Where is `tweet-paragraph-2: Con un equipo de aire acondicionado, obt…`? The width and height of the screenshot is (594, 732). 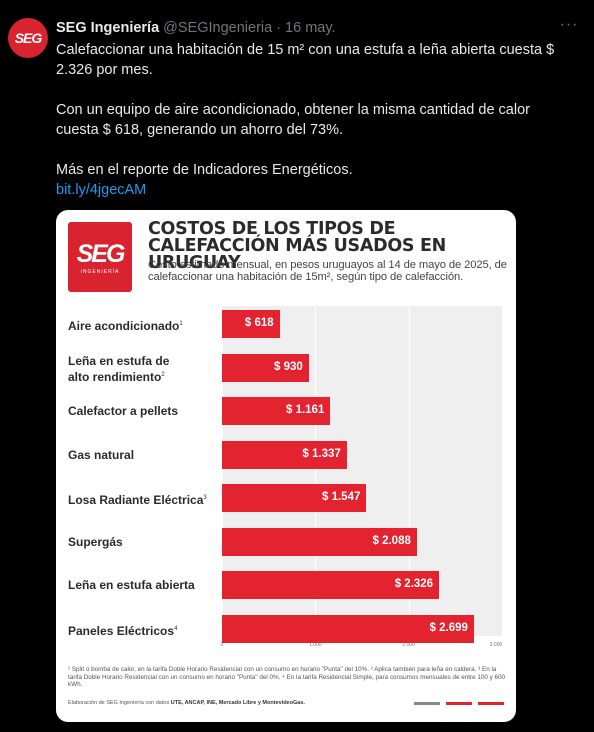 tweet-paragraph-2: Con un equipo de aire acondicionado, obt… is located at coordinates (293, 120).